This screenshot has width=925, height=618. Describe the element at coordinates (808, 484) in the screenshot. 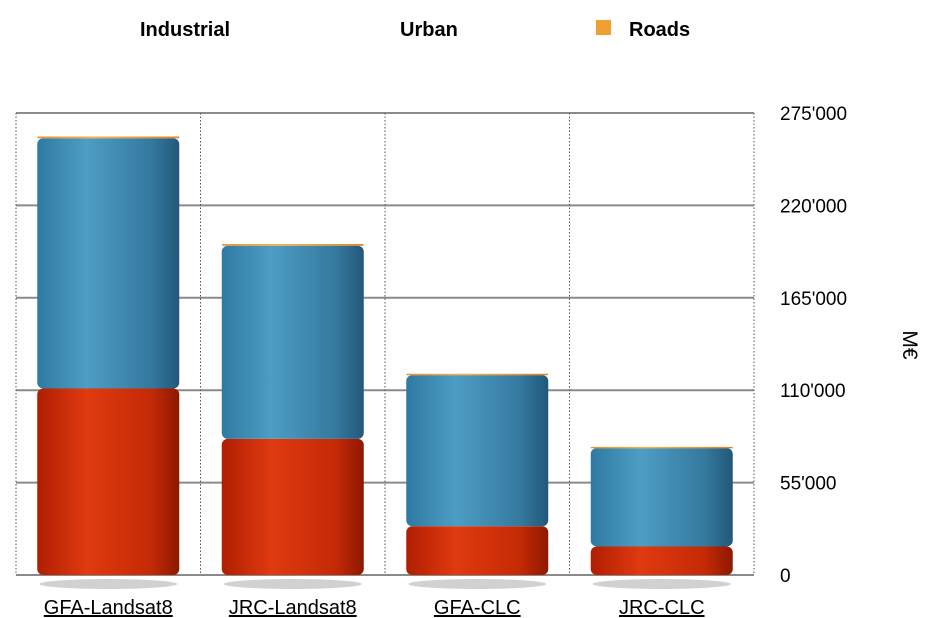

I see `y-tick-label: 55'000` at that location.